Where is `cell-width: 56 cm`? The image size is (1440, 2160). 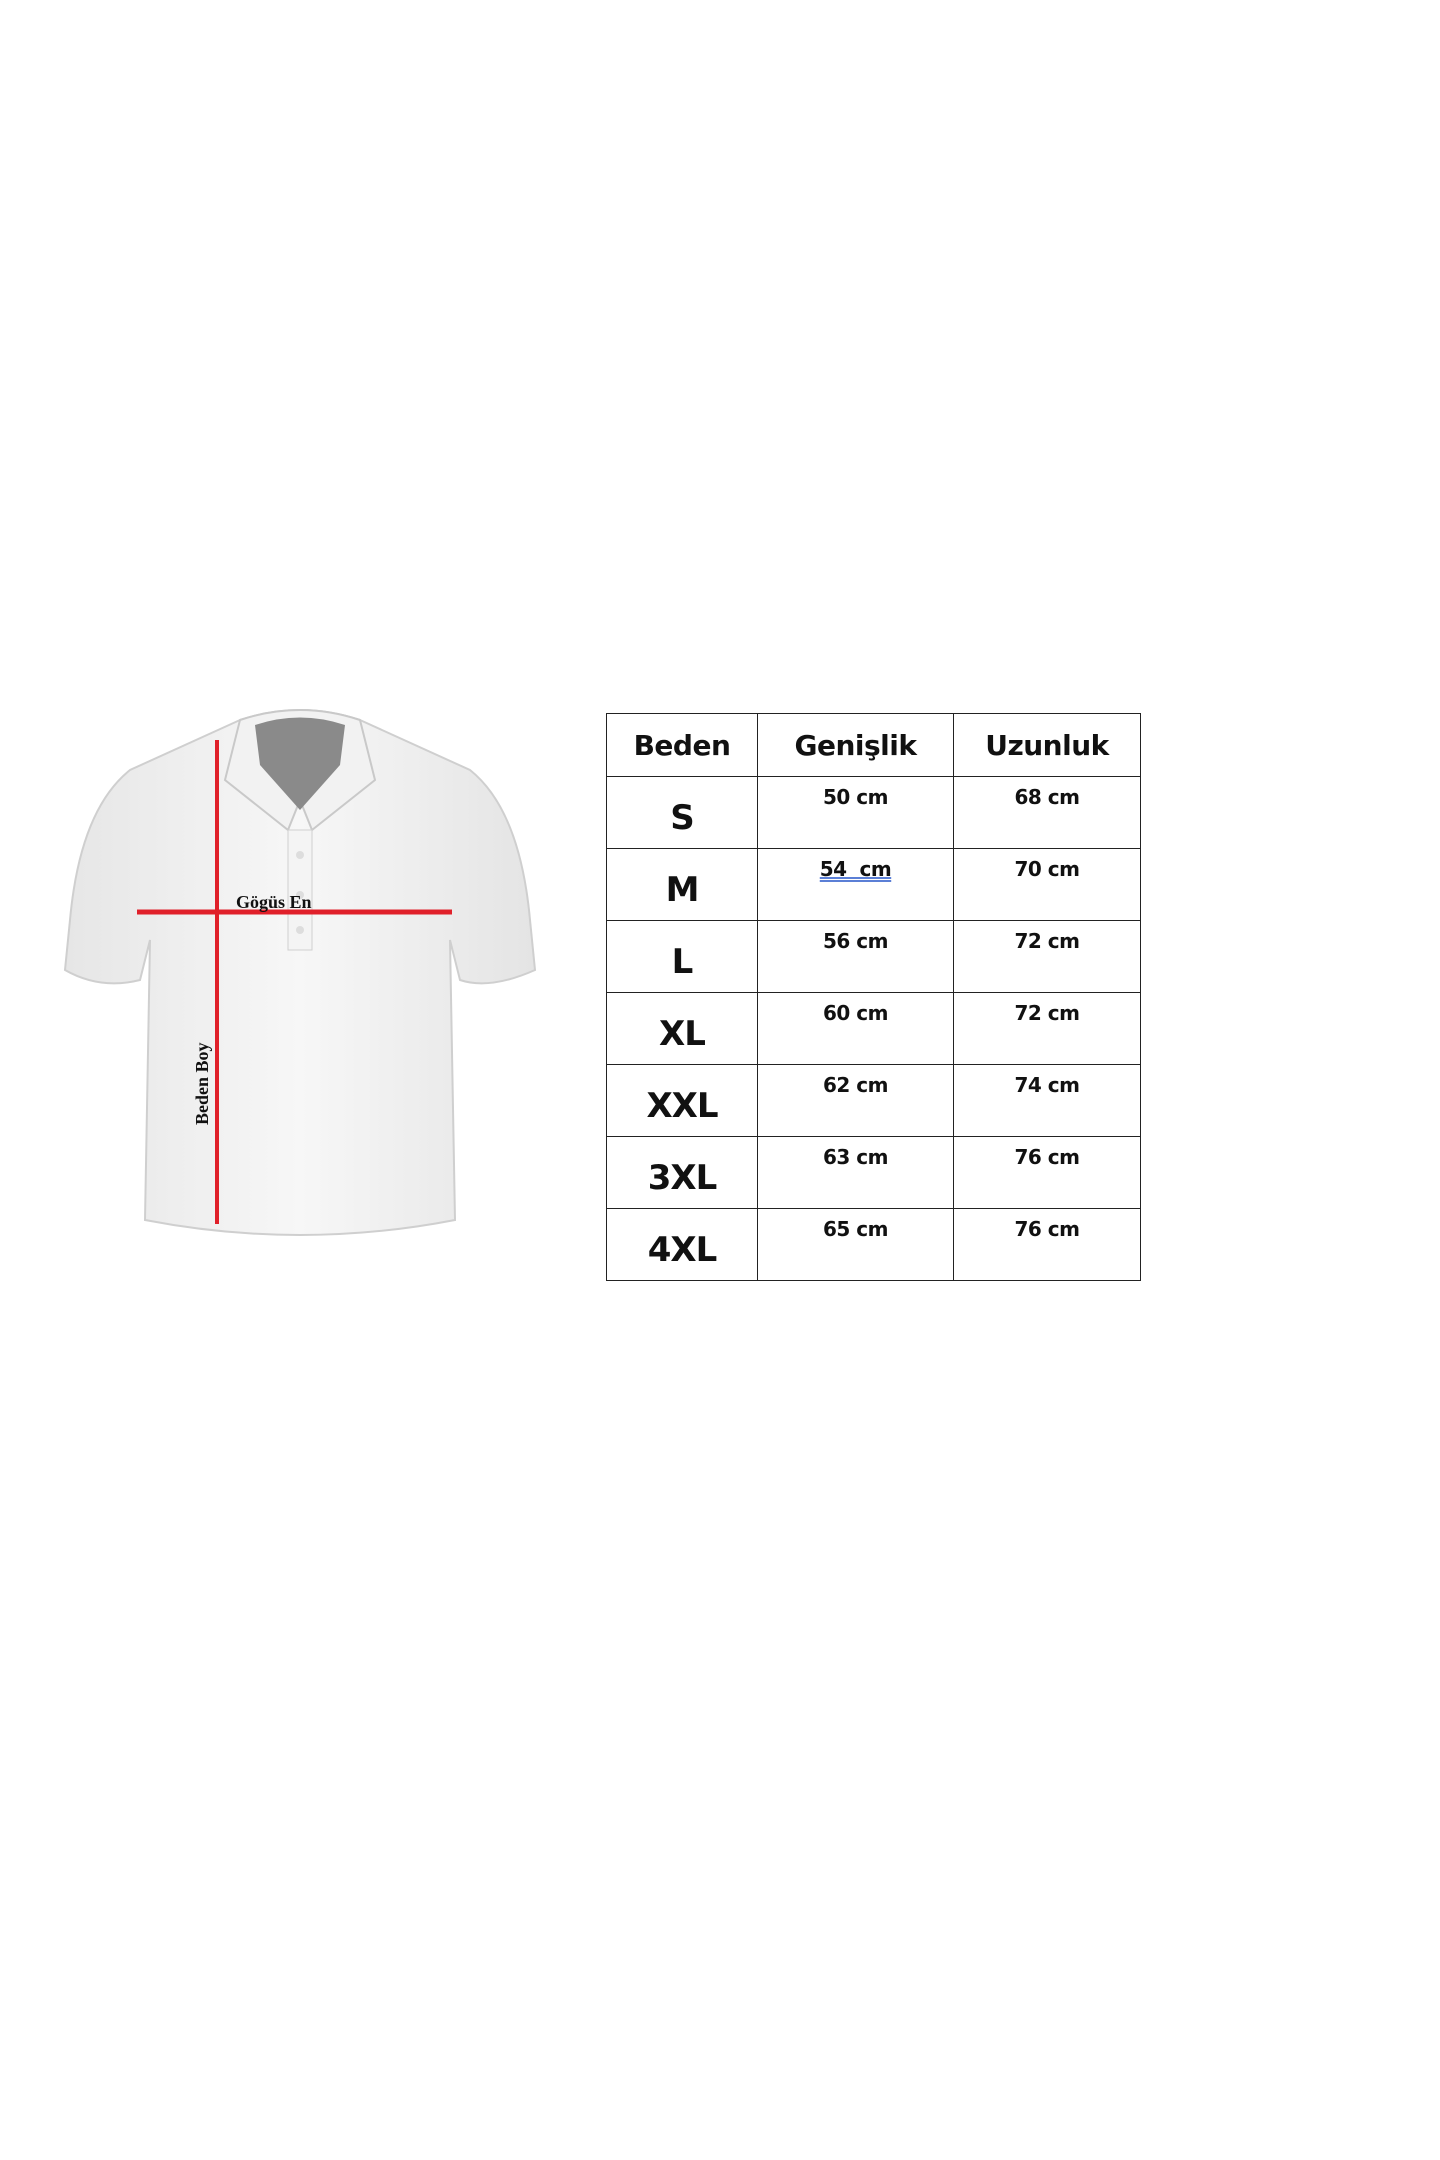
cell-width: 56 cm is located at coordinates (855, 956).